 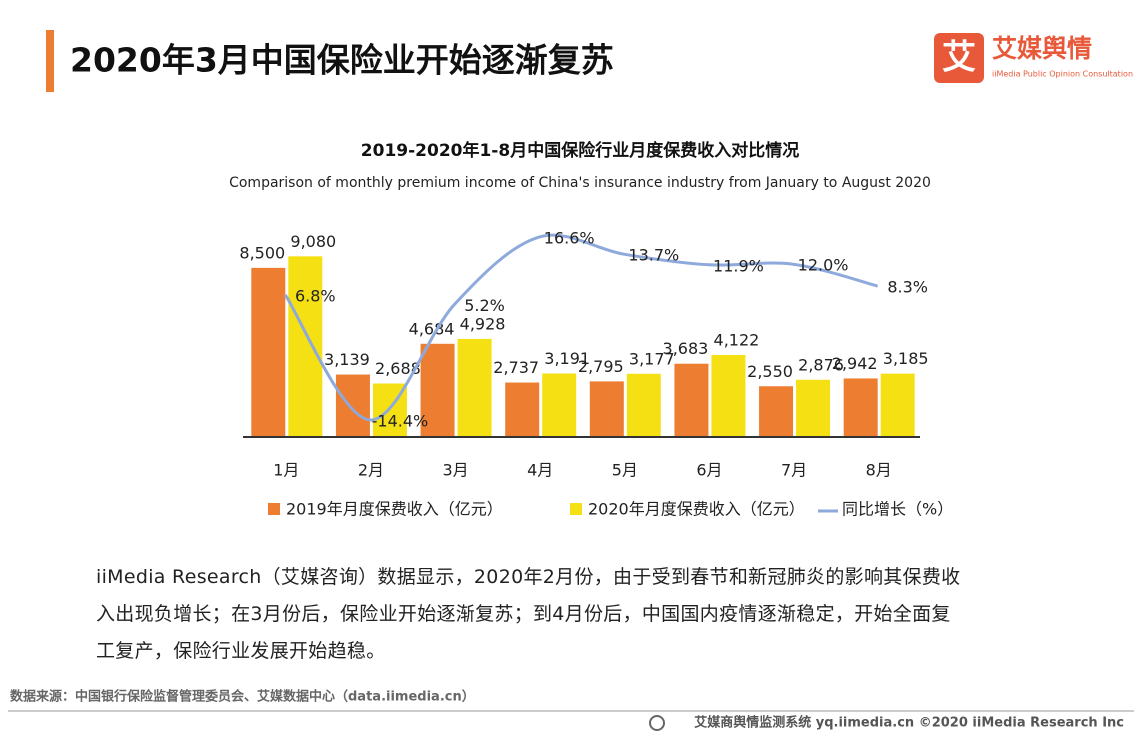 I want to click on chart-title: 2019-2020年1-8月中国保险行业月度保费收入对比情况, so click(x=580, y=150).